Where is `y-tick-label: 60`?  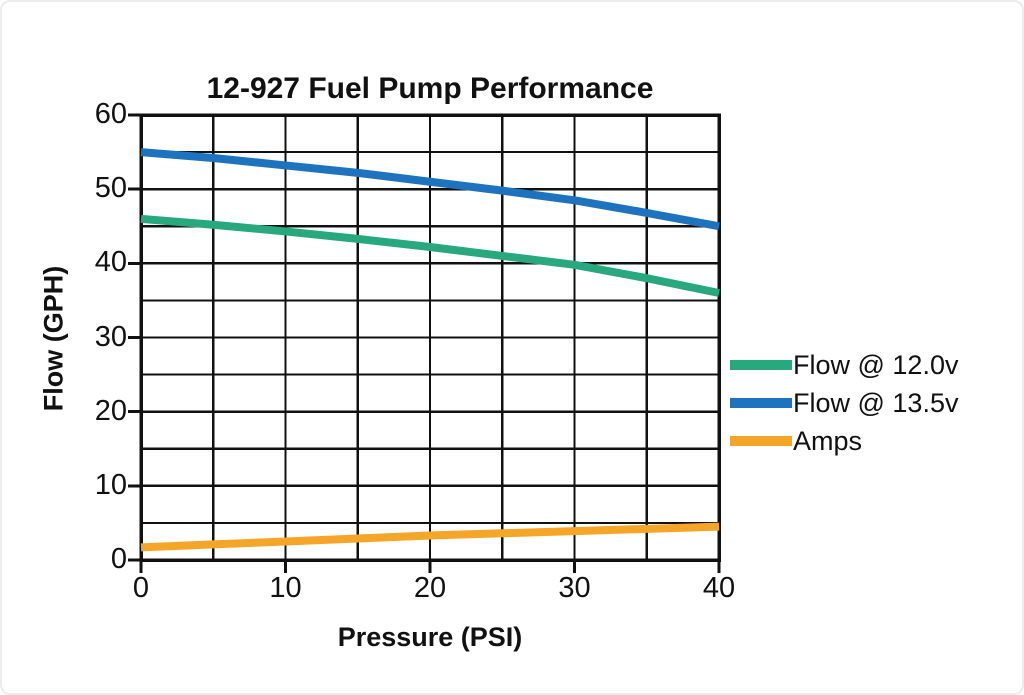 y-tick-label: 60 is located at coordinates (110, 114).